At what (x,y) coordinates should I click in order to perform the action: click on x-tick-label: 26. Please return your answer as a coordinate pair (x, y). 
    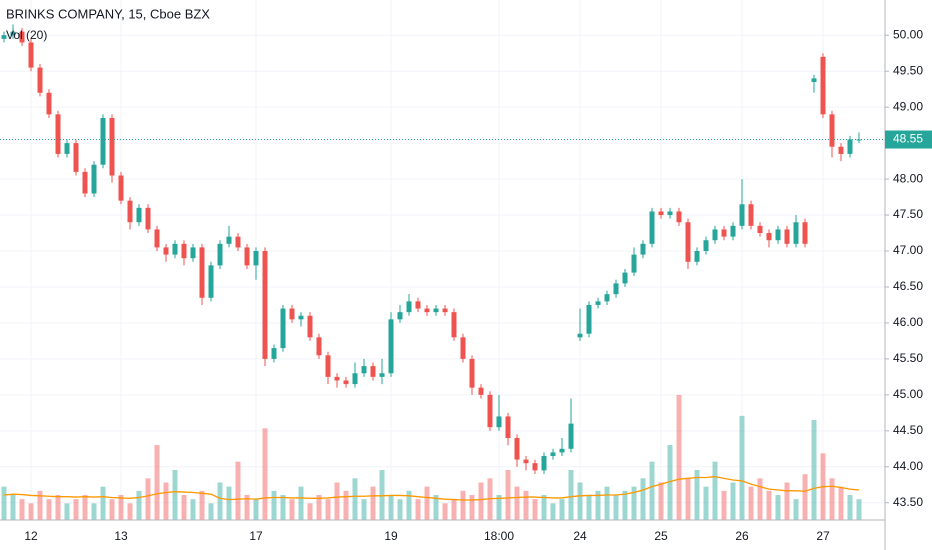
    Looking at the image, I should click on (742, 536).